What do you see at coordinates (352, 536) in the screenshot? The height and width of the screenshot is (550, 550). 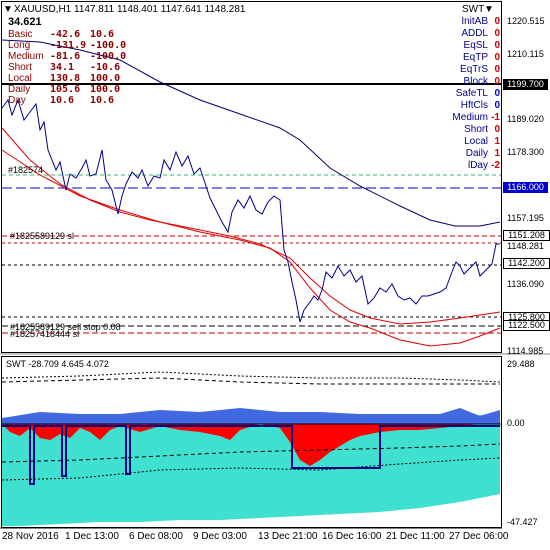 I see `date-tick: 16 Dec 16:00` at bounding box center [352, 536].